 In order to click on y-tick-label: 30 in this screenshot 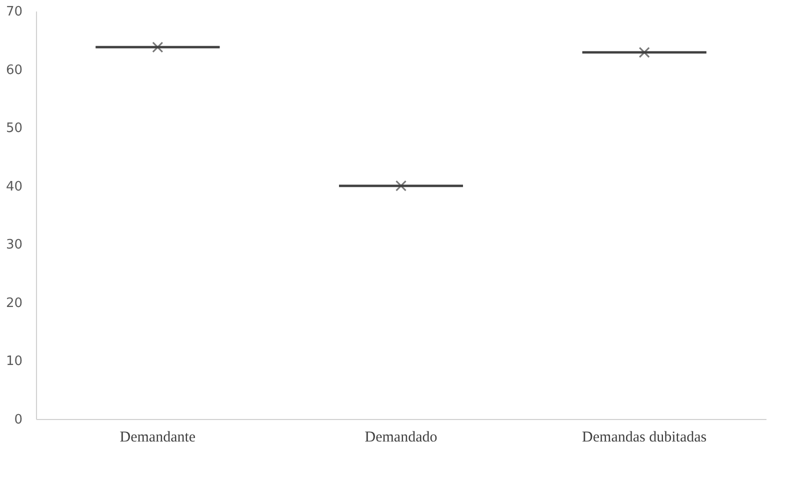, I will do `click(14, 245)`.